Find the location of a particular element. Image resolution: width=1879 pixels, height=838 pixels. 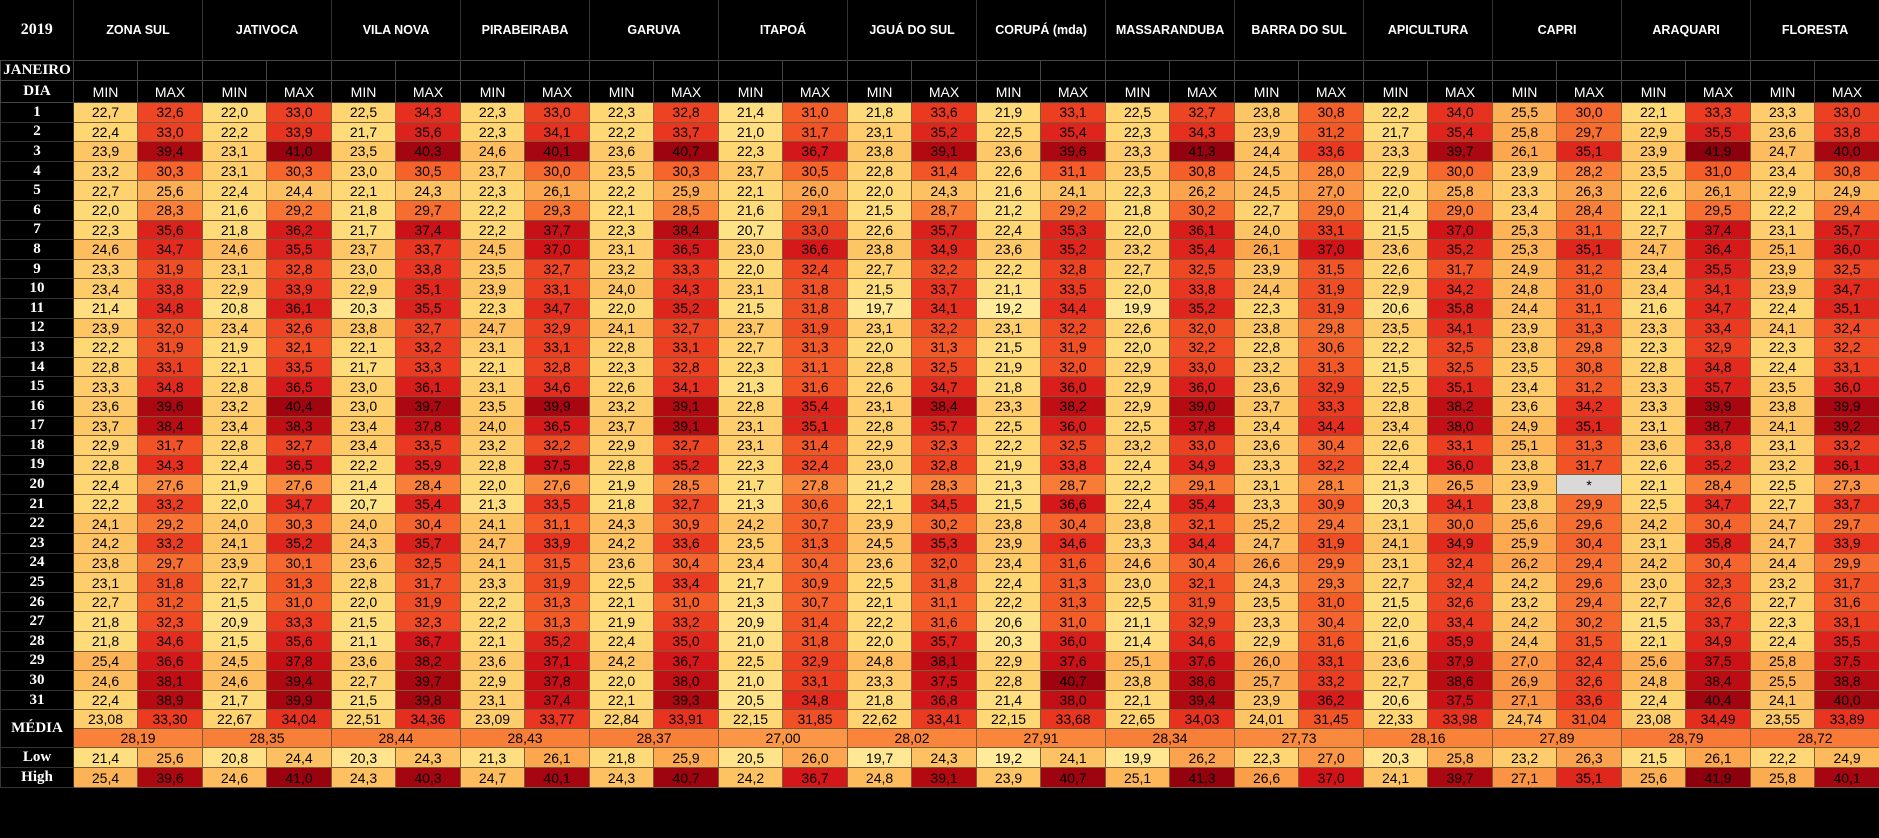

min-cell: 22,9 is located at coordinates (105, 445).